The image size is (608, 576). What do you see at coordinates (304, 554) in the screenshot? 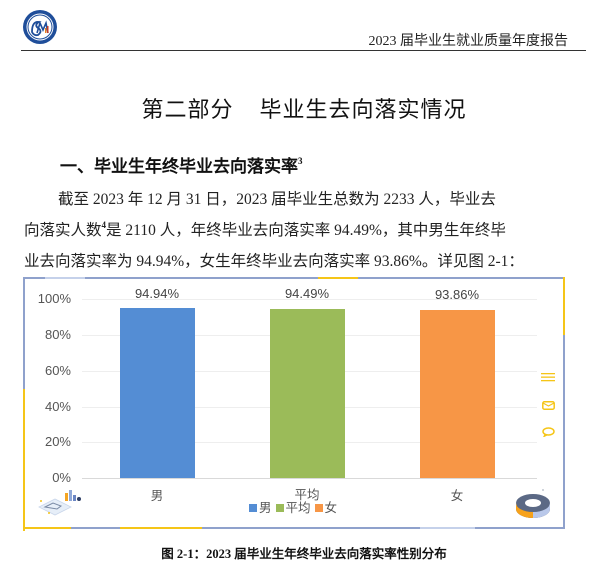
I see `figure-caption: 图 2-1：2023 届毕业生年终毕业去向落实率性别分布` at bounding box center [304, 554].